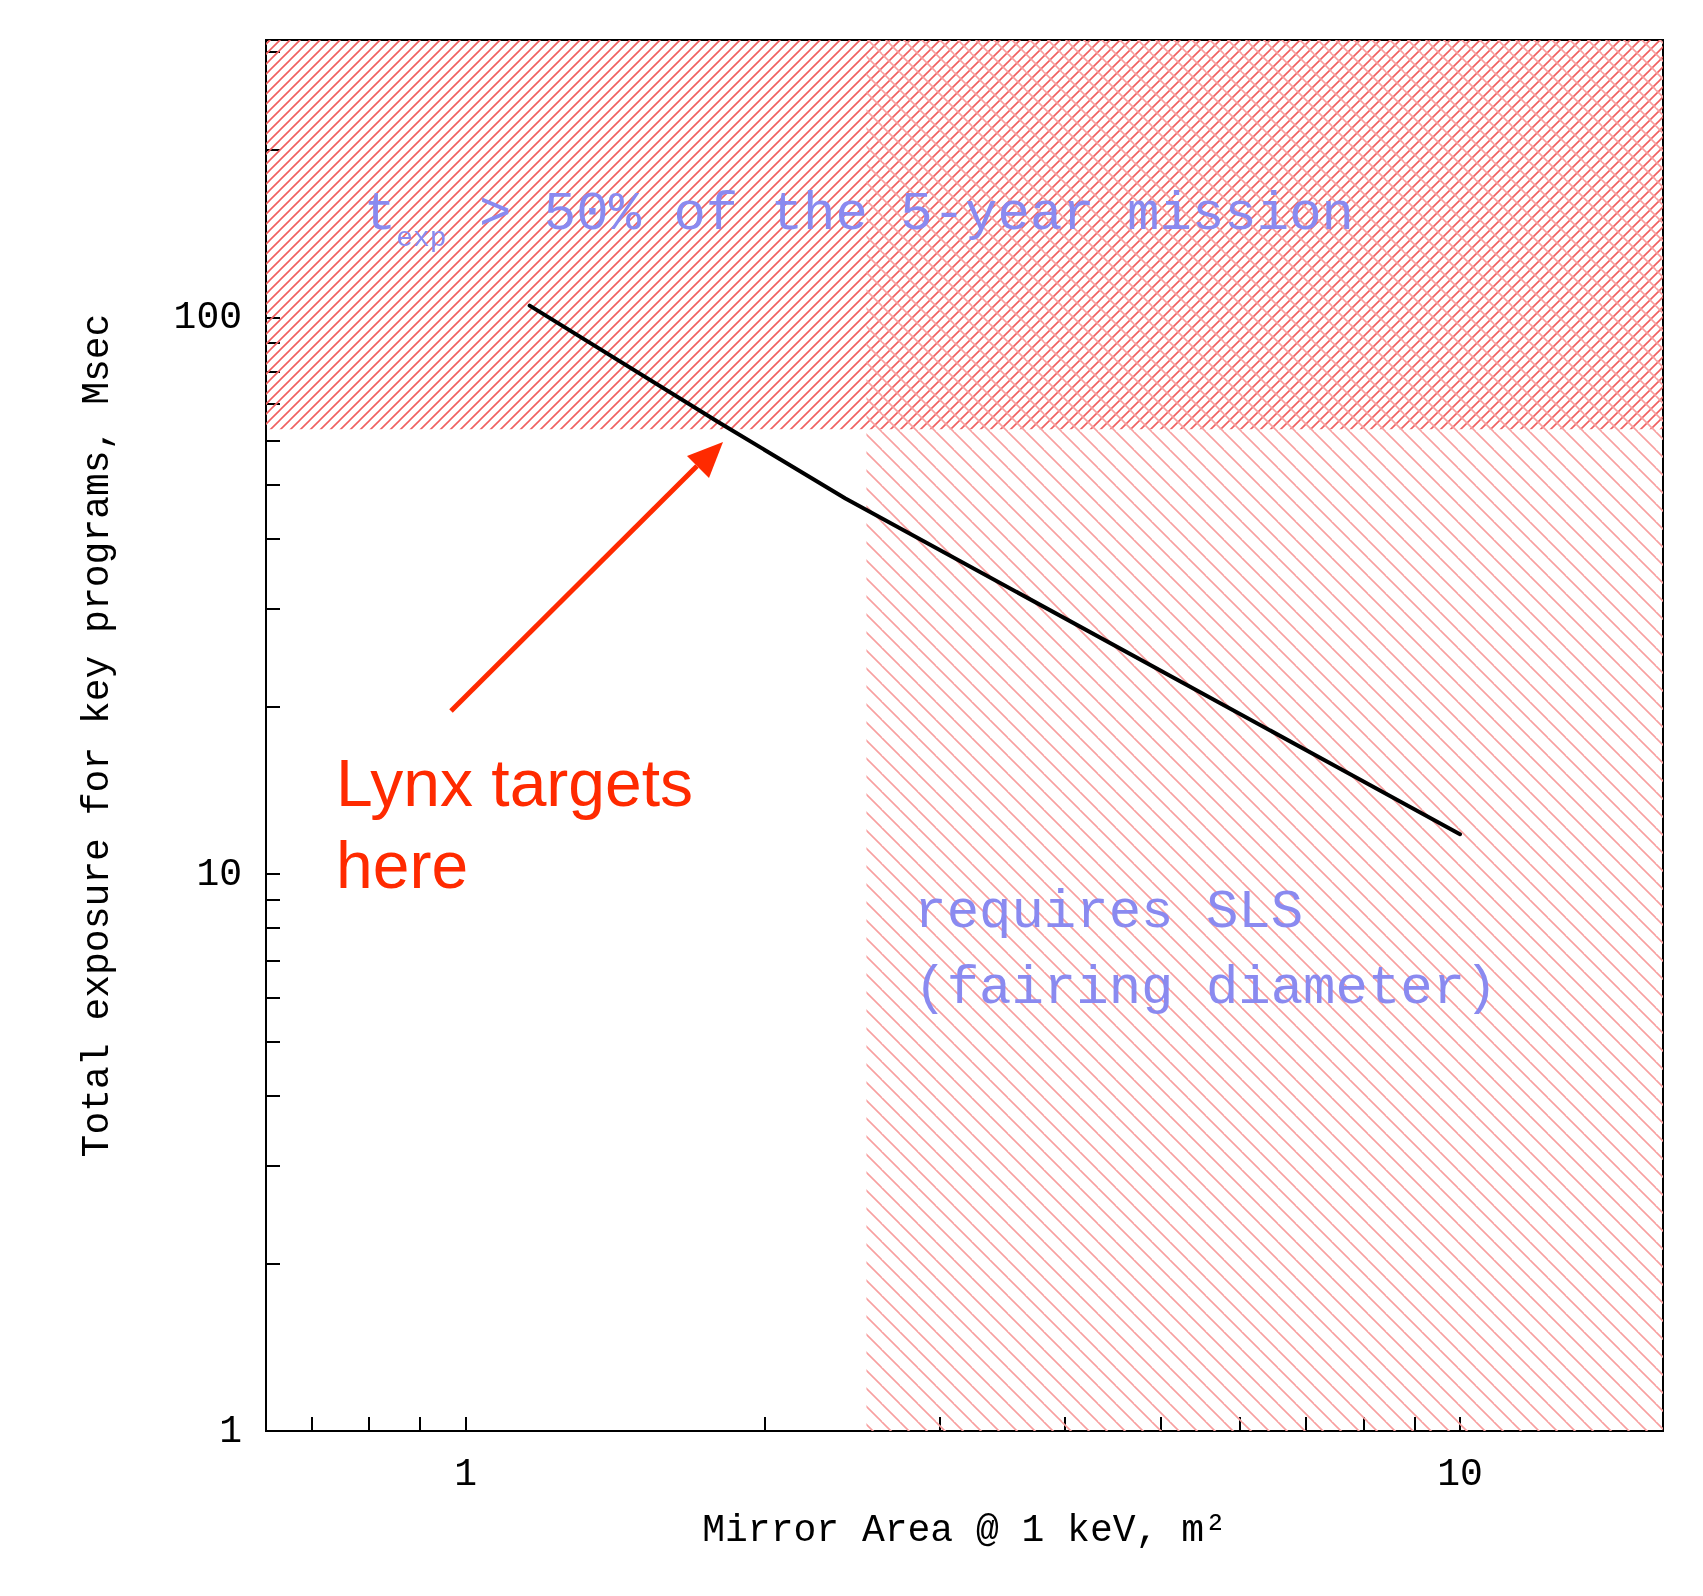  What do you see at coordinates (219, 874) in the screenshot?
I see `y-tick-label: 10` at bounding box center [219, 874].